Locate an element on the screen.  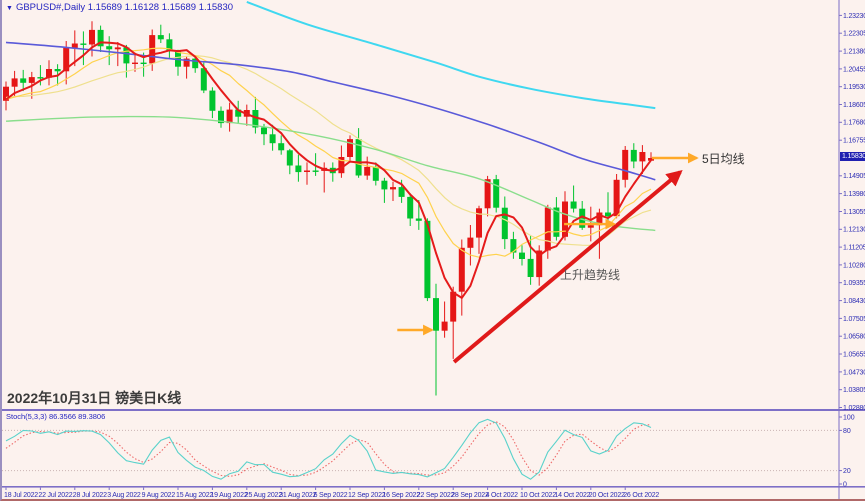
ma5-arrow-label: 5日均线 is located at coordinates (723, 159).